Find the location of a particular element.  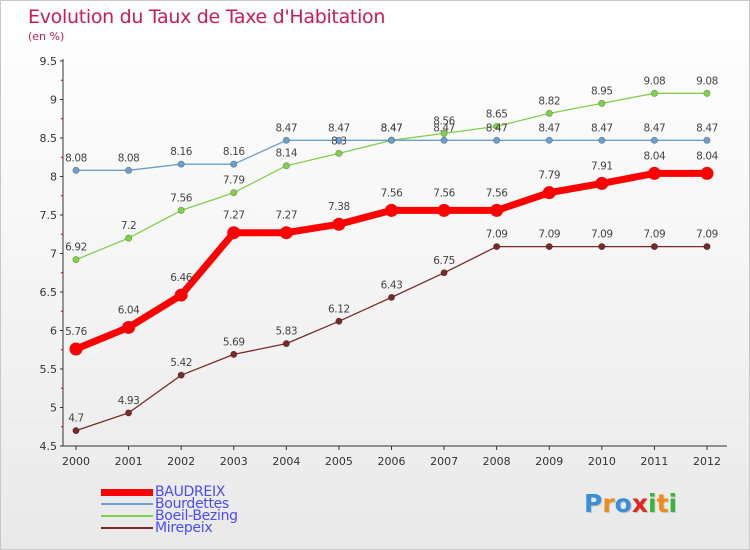

data-label-boeil-bezing: 7.56 is located at coordinates (181, 198).